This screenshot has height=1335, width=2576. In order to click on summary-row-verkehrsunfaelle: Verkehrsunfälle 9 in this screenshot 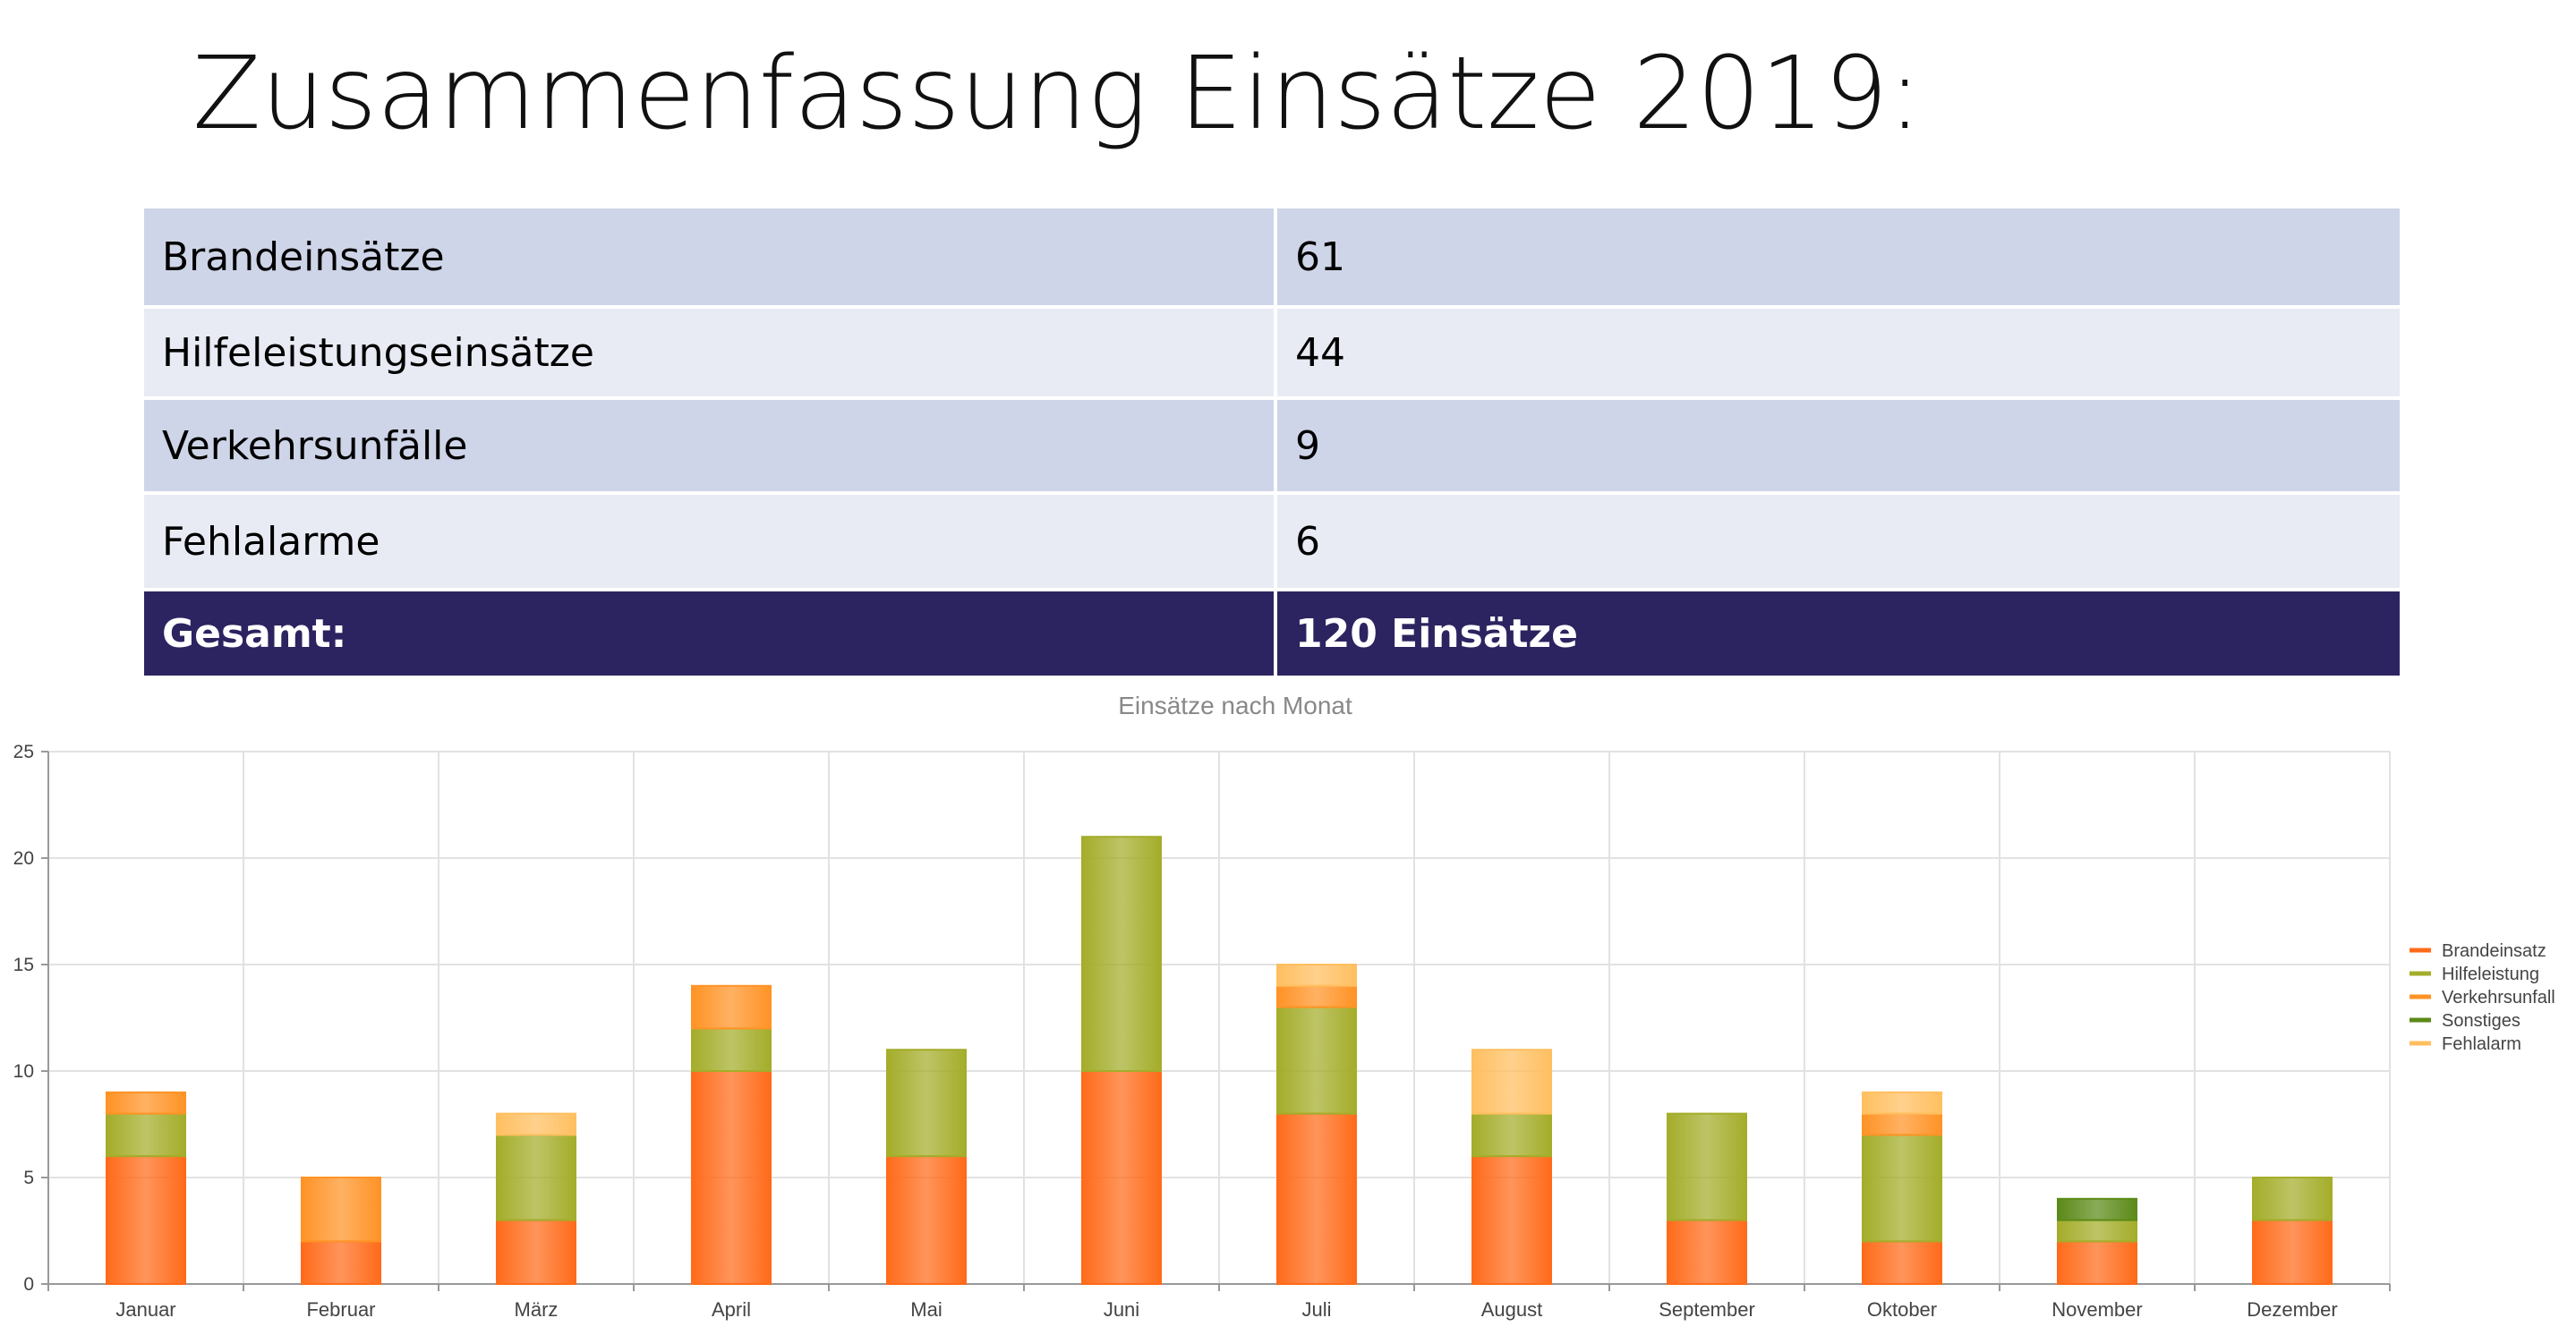, I will do `click(1272, 446)`.